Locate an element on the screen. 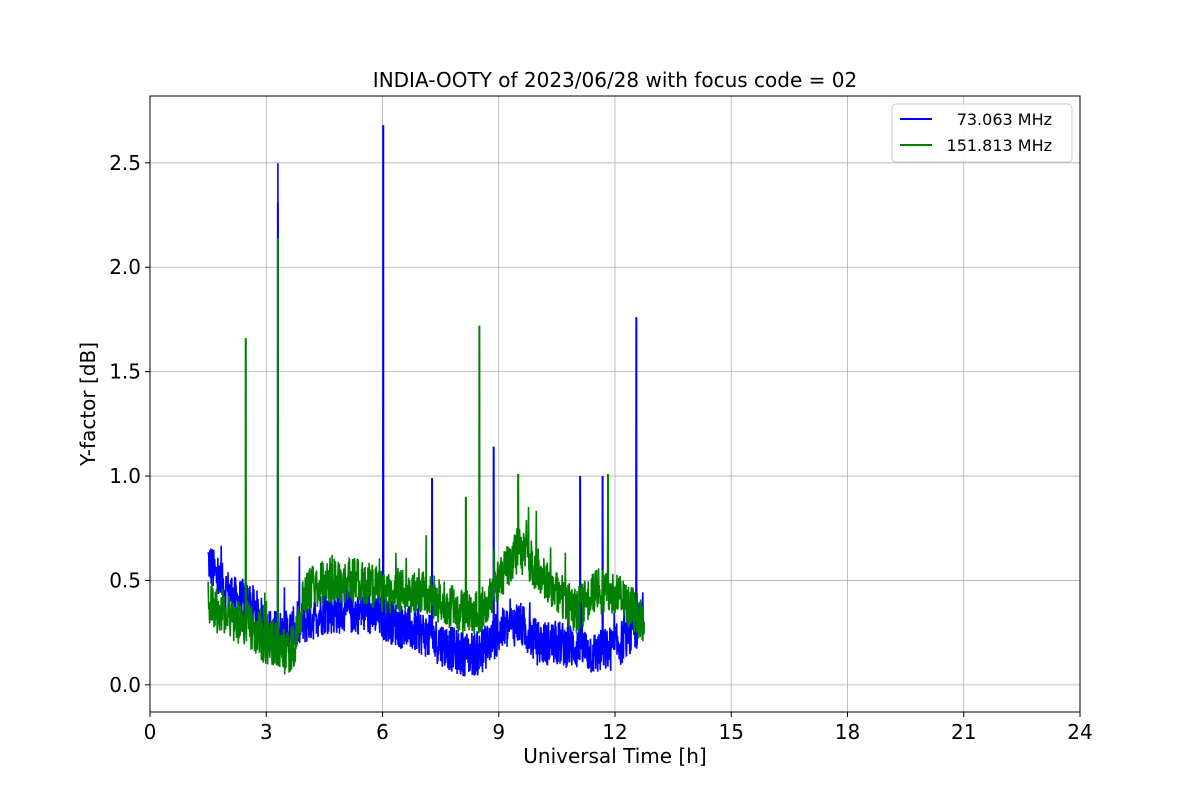  x-tick-label: 6 is located at coordinates (382, 732).